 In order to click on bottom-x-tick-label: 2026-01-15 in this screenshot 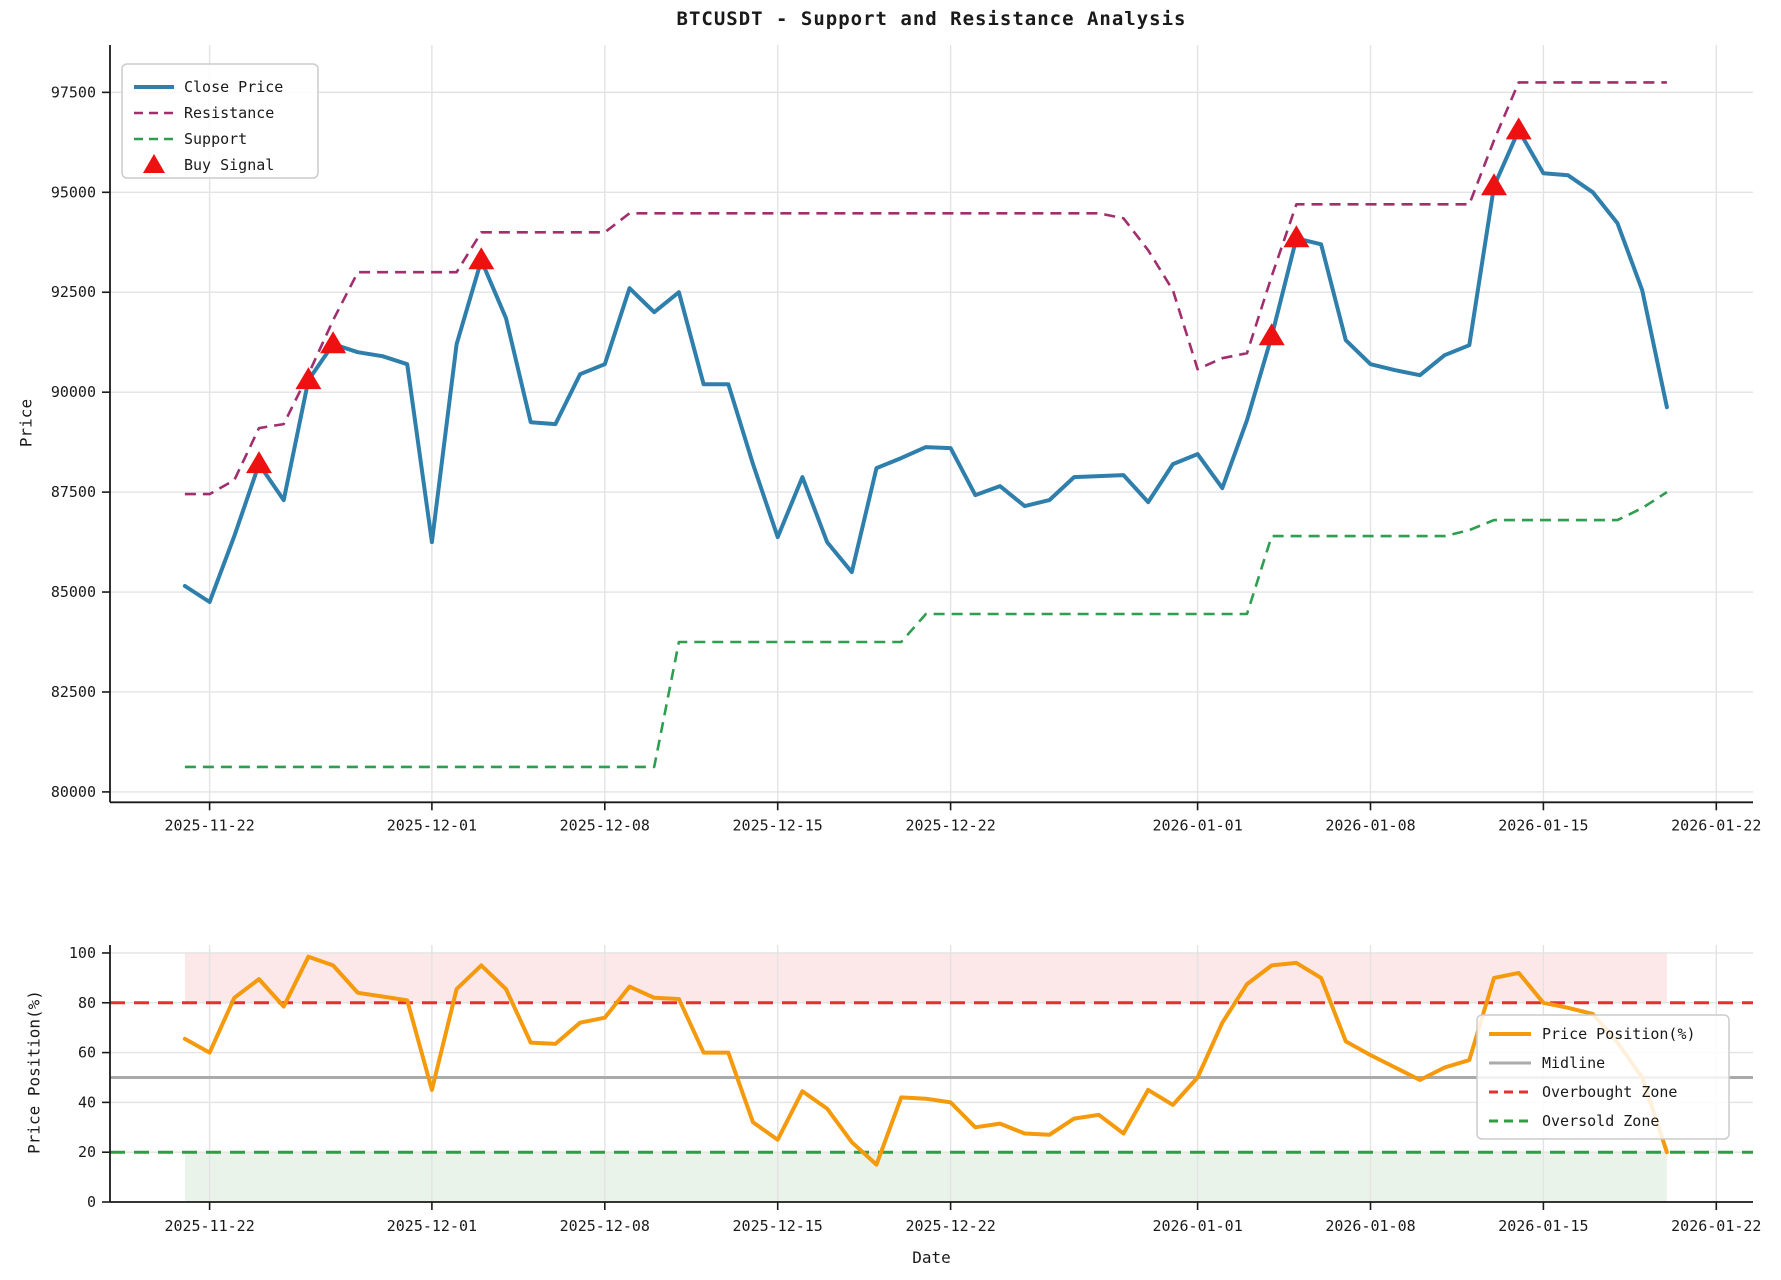, I will do `click(1543, 1226)`.